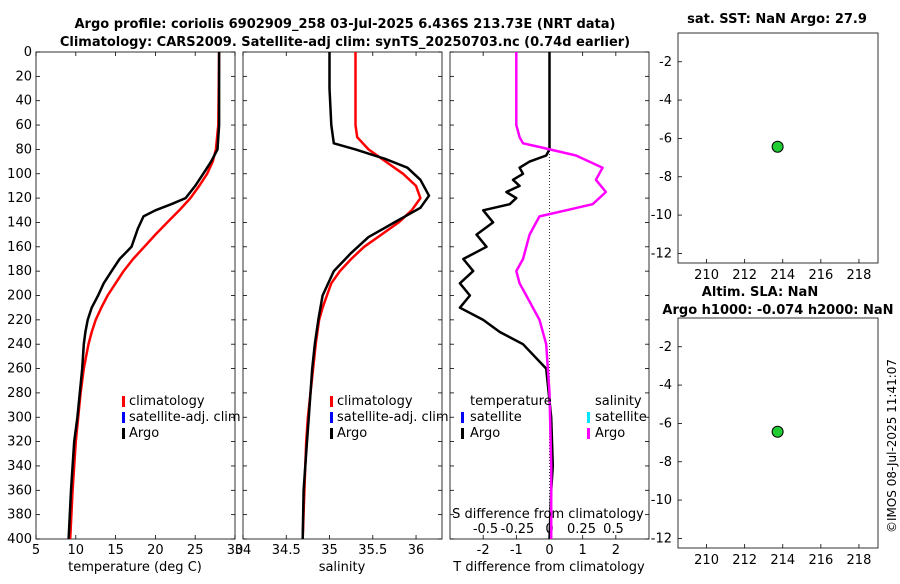  Describe the element at coordinates (581, 529) in the screenshot. I see `stick-label: 0.25` at that location.